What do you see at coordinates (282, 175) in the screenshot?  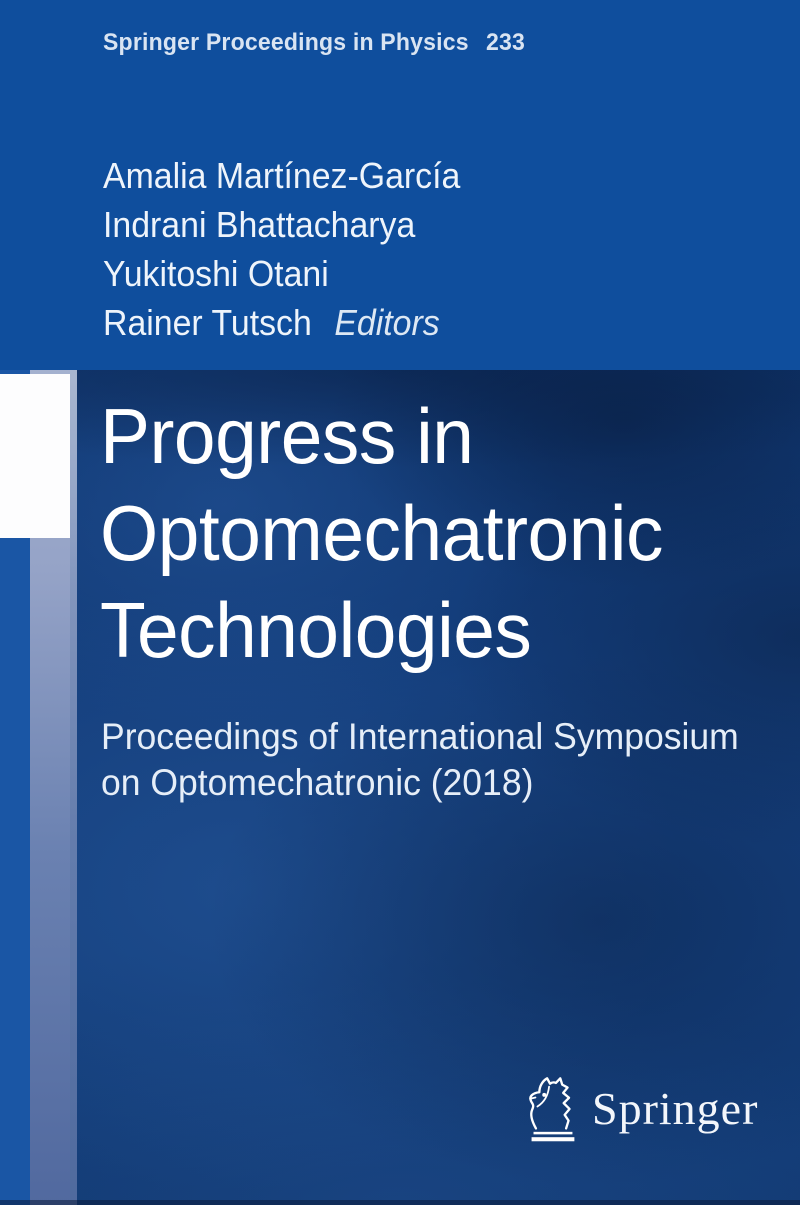 I see `editor-name: Amalia Martínez-García` at bounding box center [282, 175].